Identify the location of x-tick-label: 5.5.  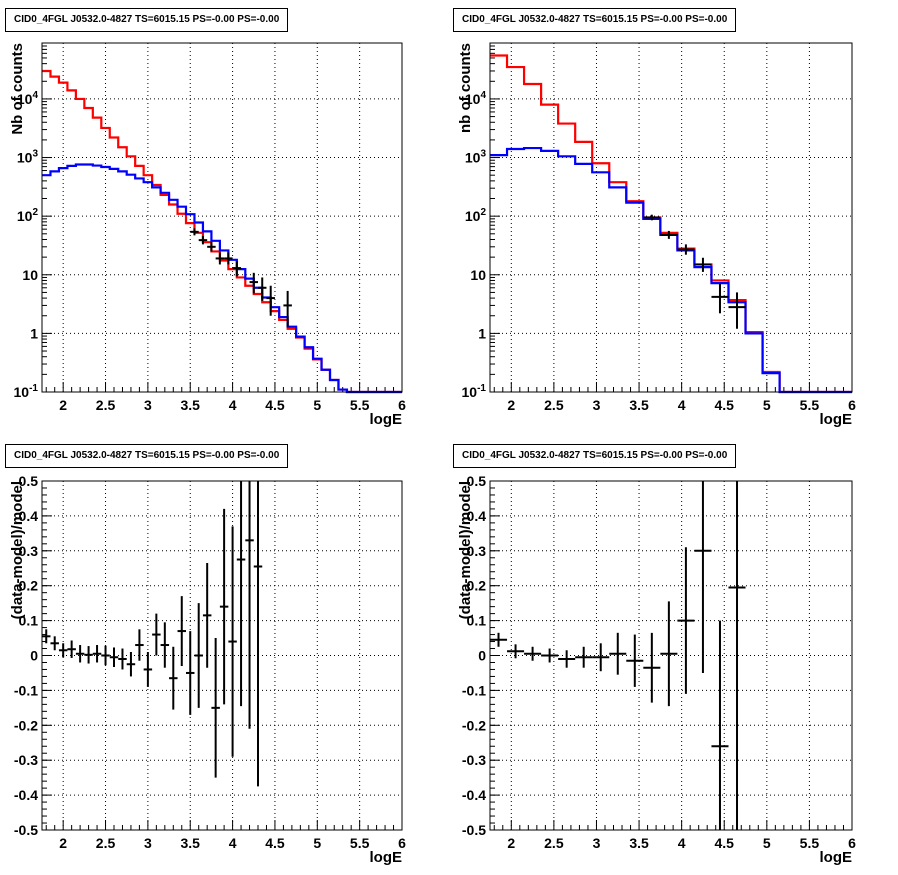
(810, 405).